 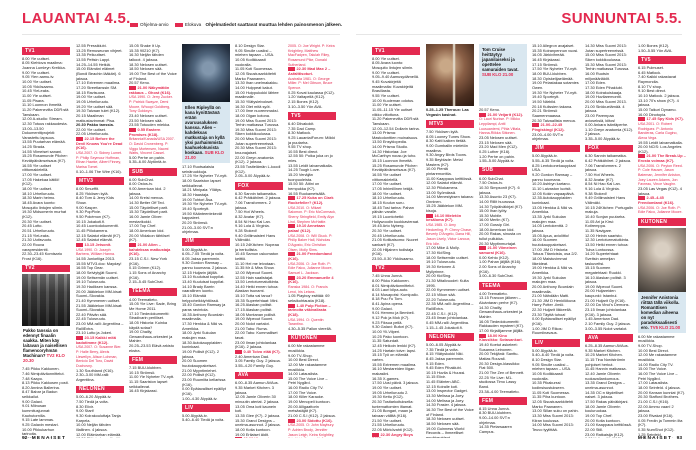 What do you see at coordinates (555, 50) in the screenshot?
I see `program-listing: 15.35 Koiranpennun vuosi.` at bounding box center [555, 50].